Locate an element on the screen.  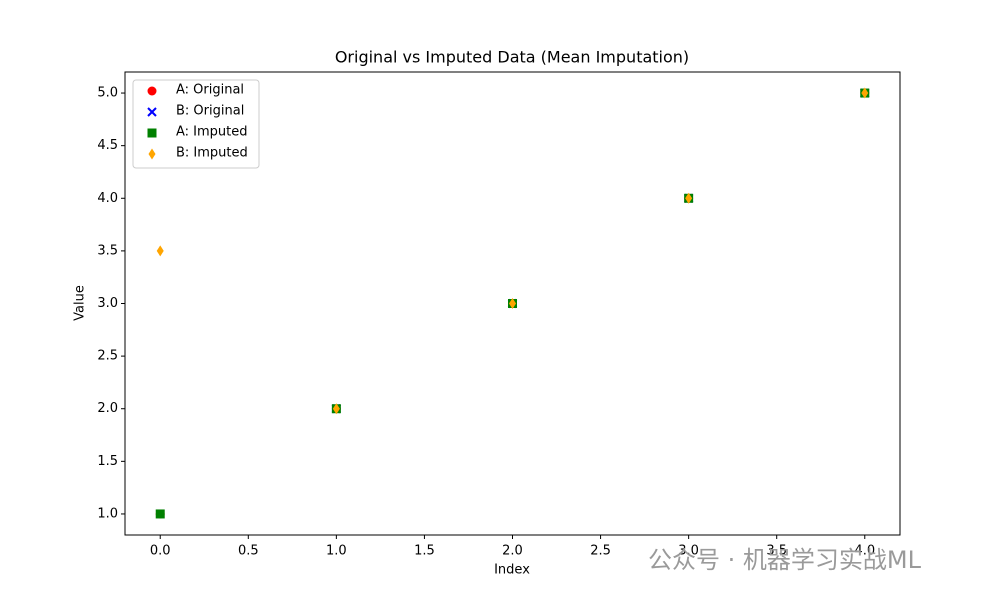
legend-box is located at coordinates (196, 124).